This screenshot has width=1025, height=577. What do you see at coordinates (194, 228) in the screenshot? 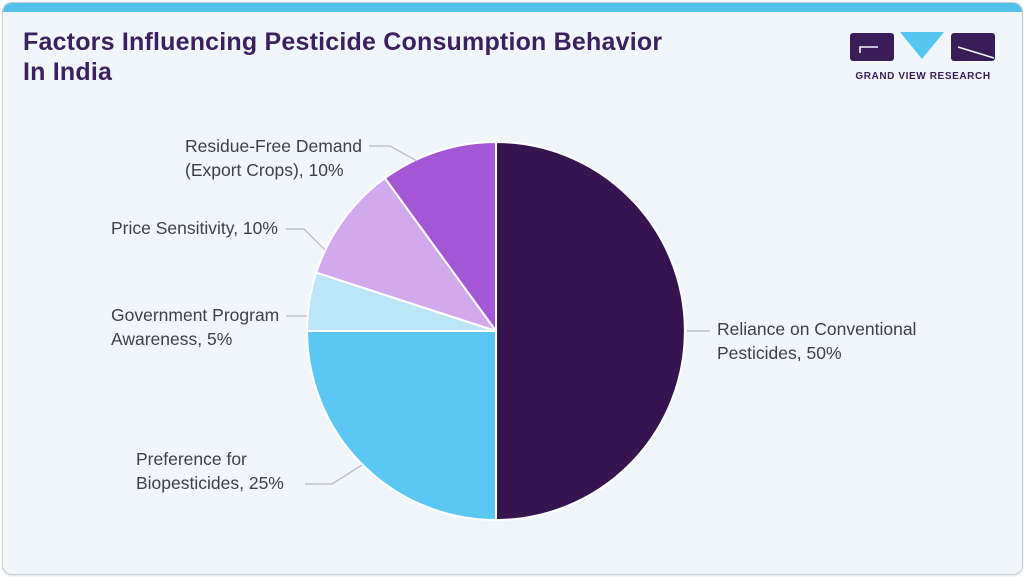
I see `slice-label-price-sensitivity: Price Sensitivity, 10%` at bounding box center [194, 228].